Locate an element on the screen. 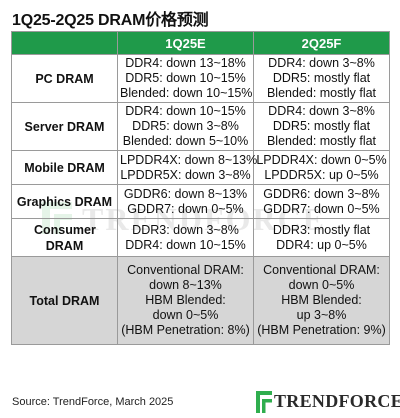  cell-line: LPDDR4X: down 8~13% is located at coordinates (189, 159).